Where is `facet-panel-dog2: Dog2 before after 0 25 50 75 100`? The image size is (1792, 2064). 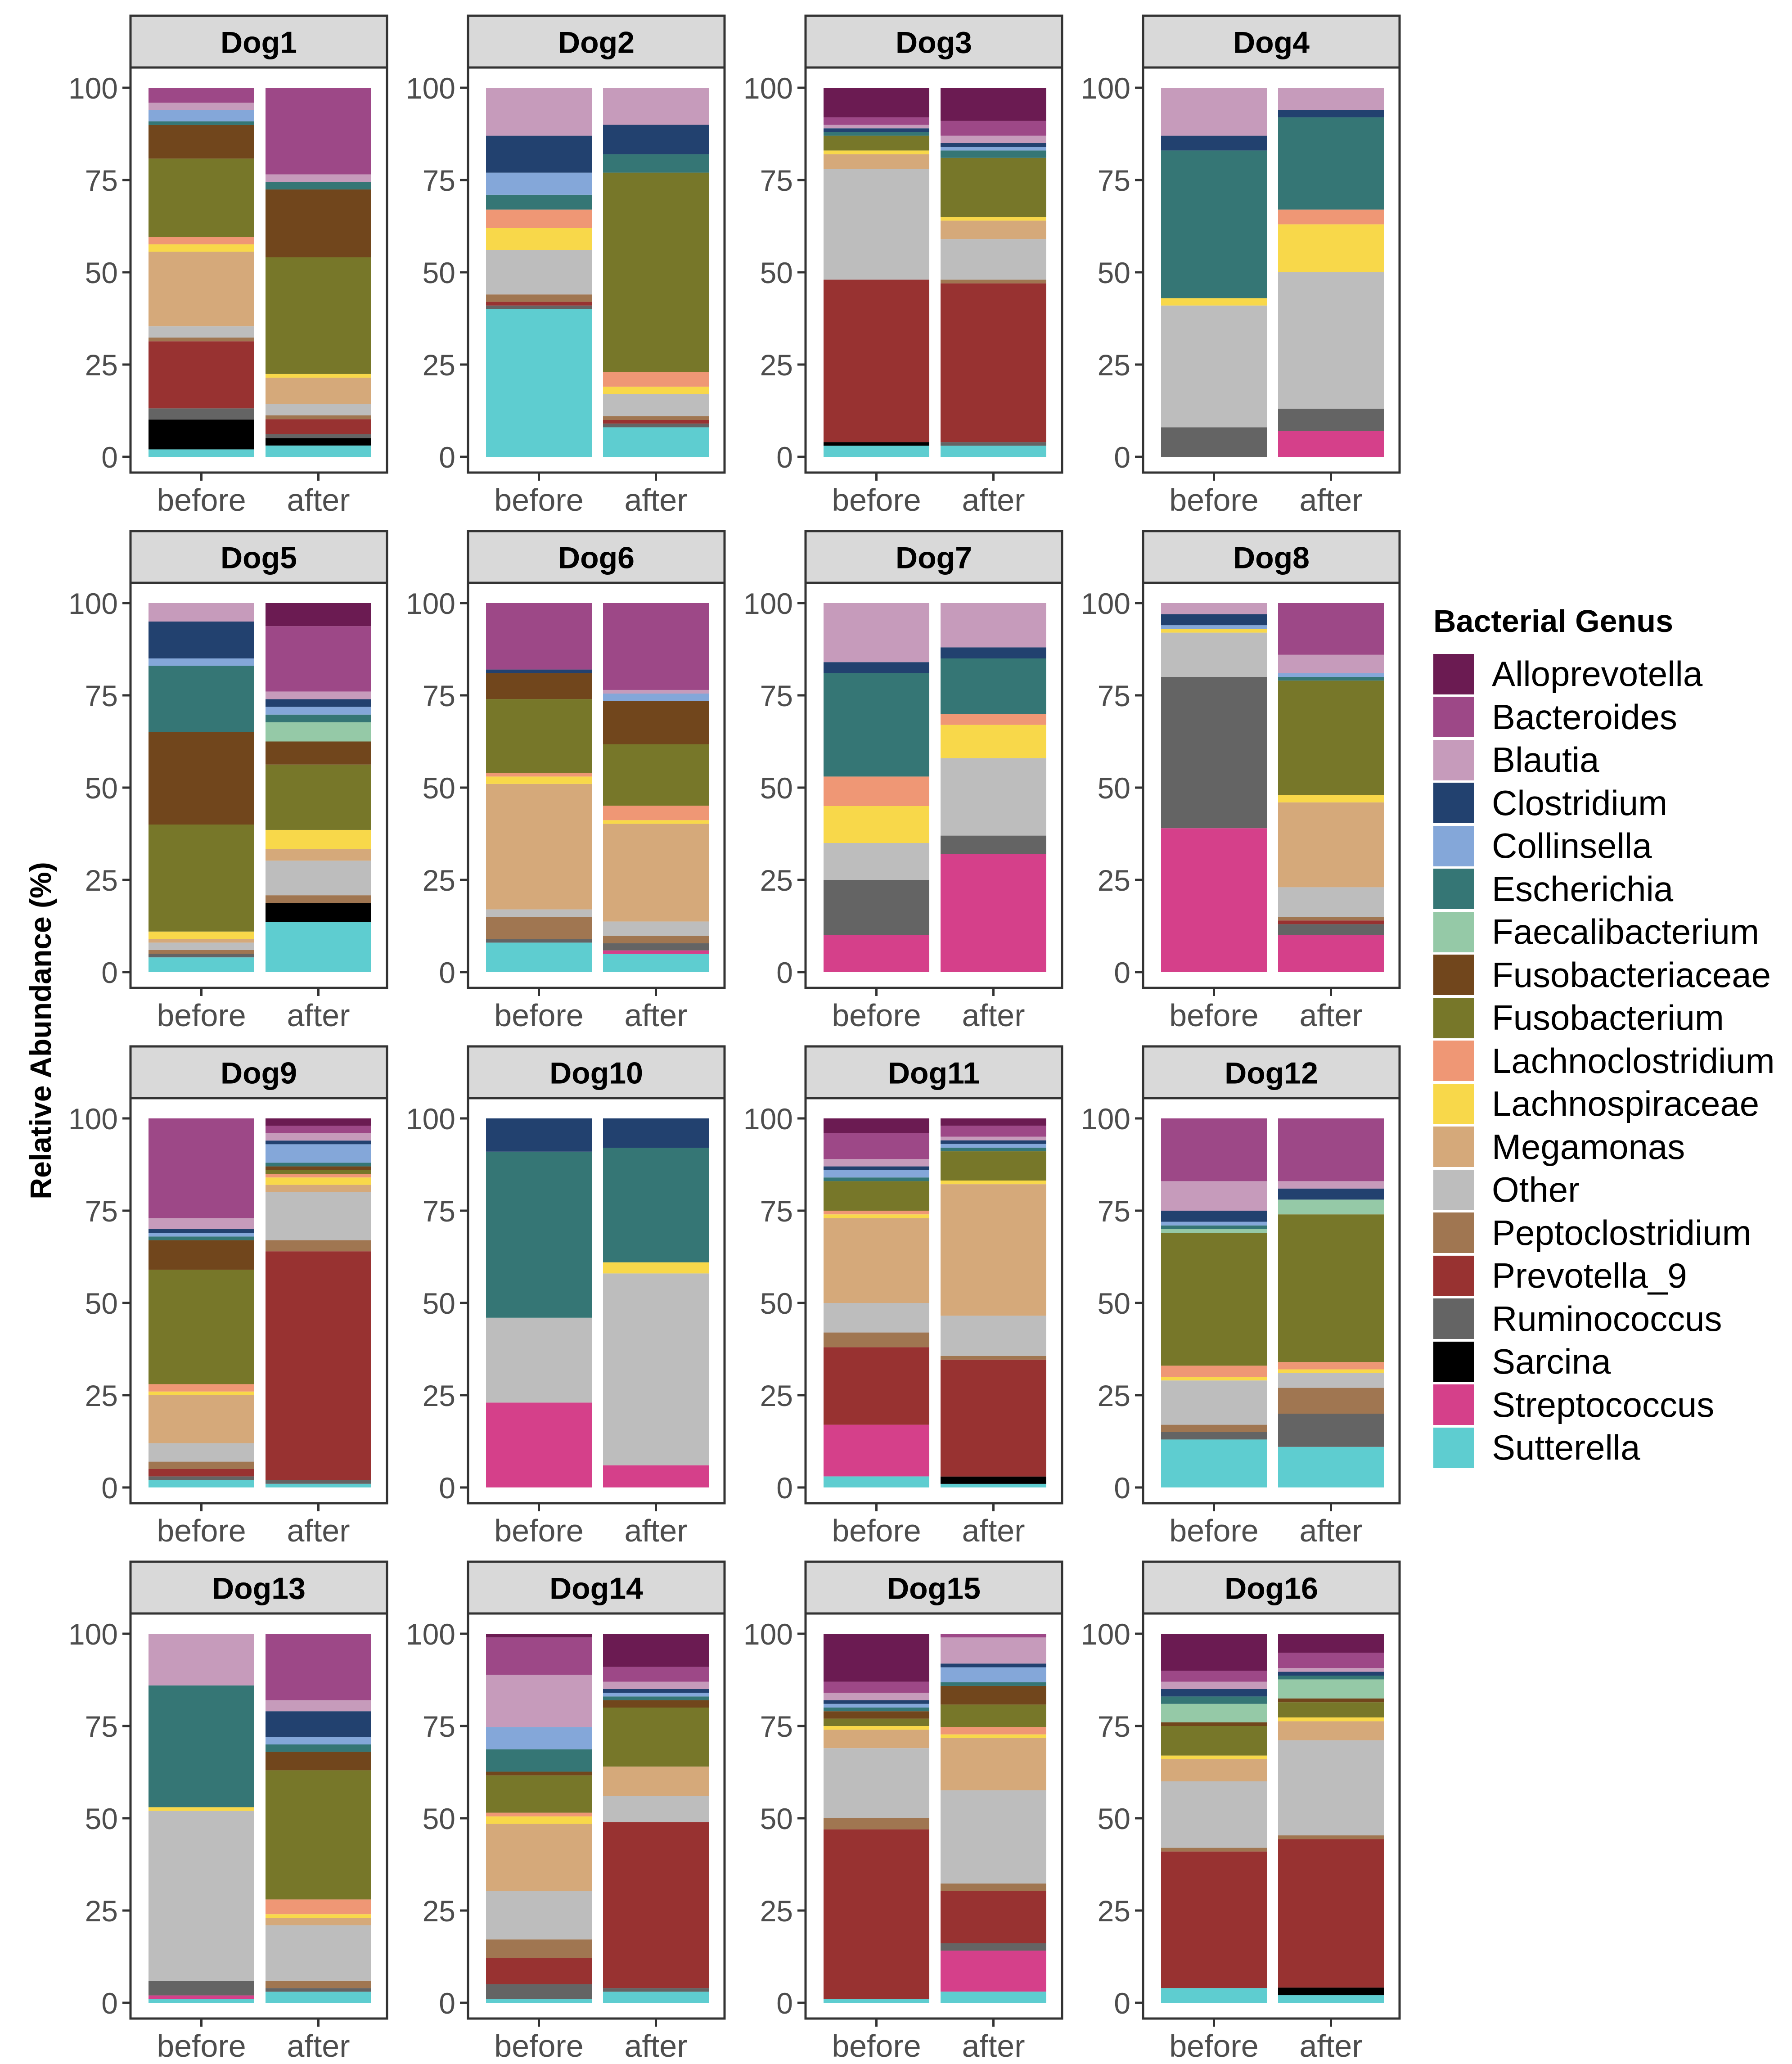 facet-panel-dog2: Dog2 before after 0 25 50 75 100 is located at coordinates (566, 266).